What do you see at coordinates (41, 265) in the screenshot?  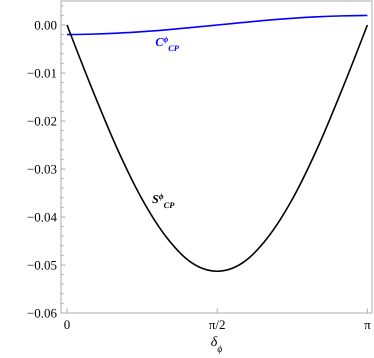 I see `y-tick-label: −0.05` at bounding box center [41, 265].